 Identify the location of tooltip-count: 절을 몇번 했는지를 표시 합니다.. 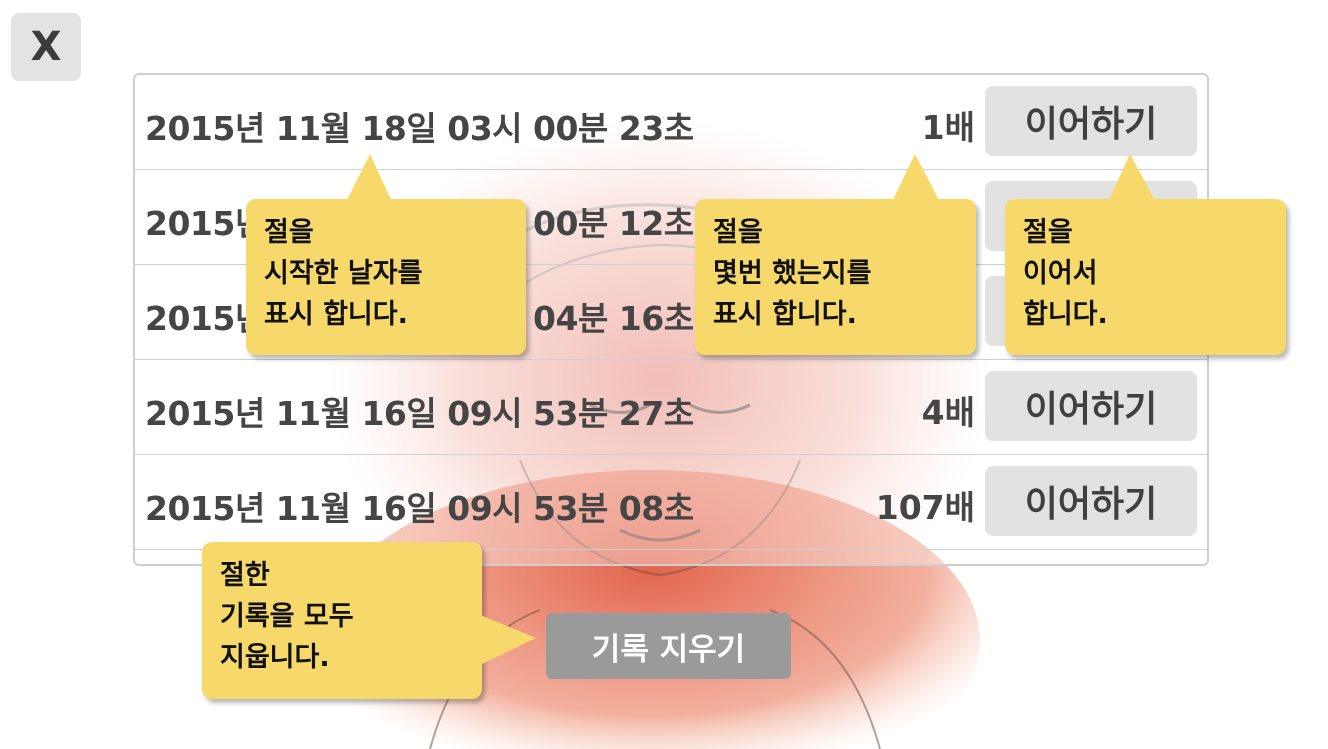
(835, 277).